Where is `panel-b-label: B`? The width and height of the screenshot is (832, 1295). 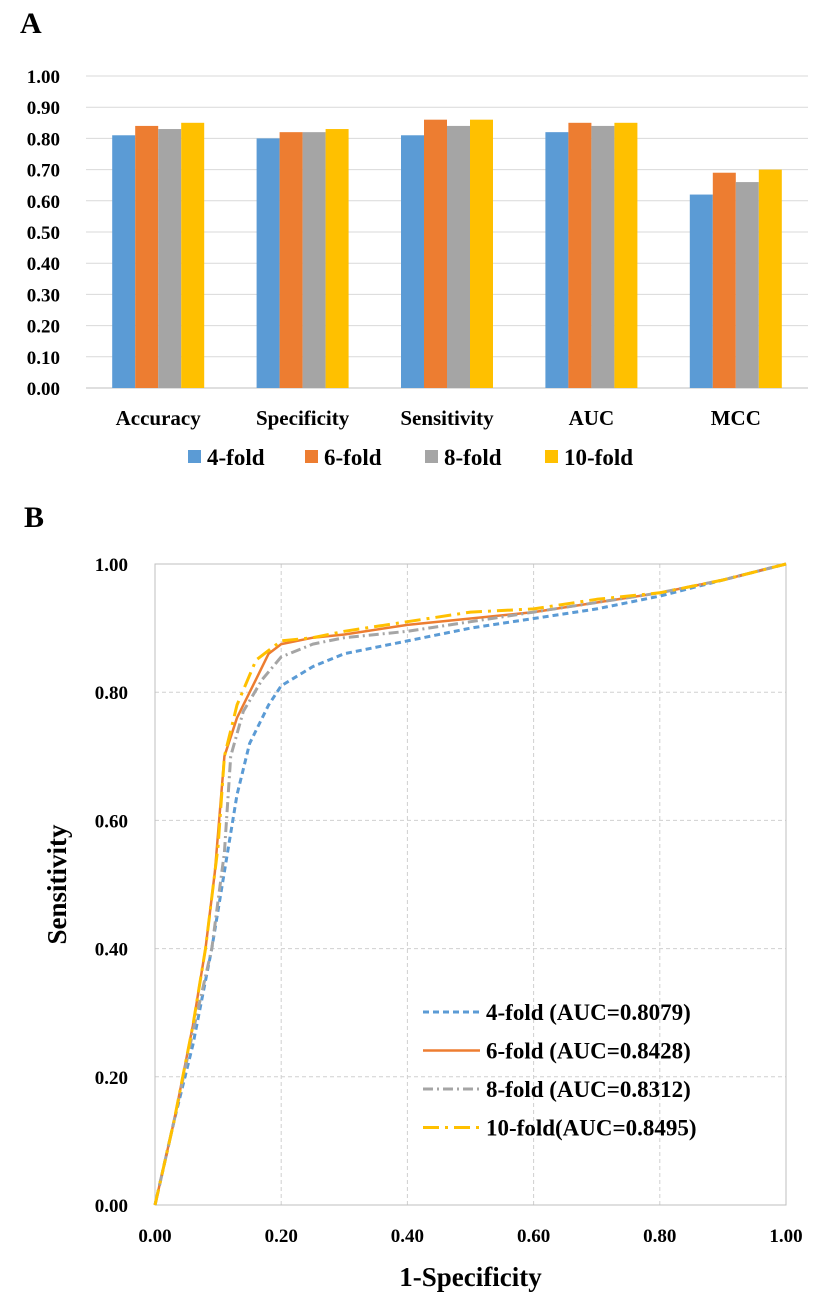
panel-b-label: B is located at coordinates (34, 517).